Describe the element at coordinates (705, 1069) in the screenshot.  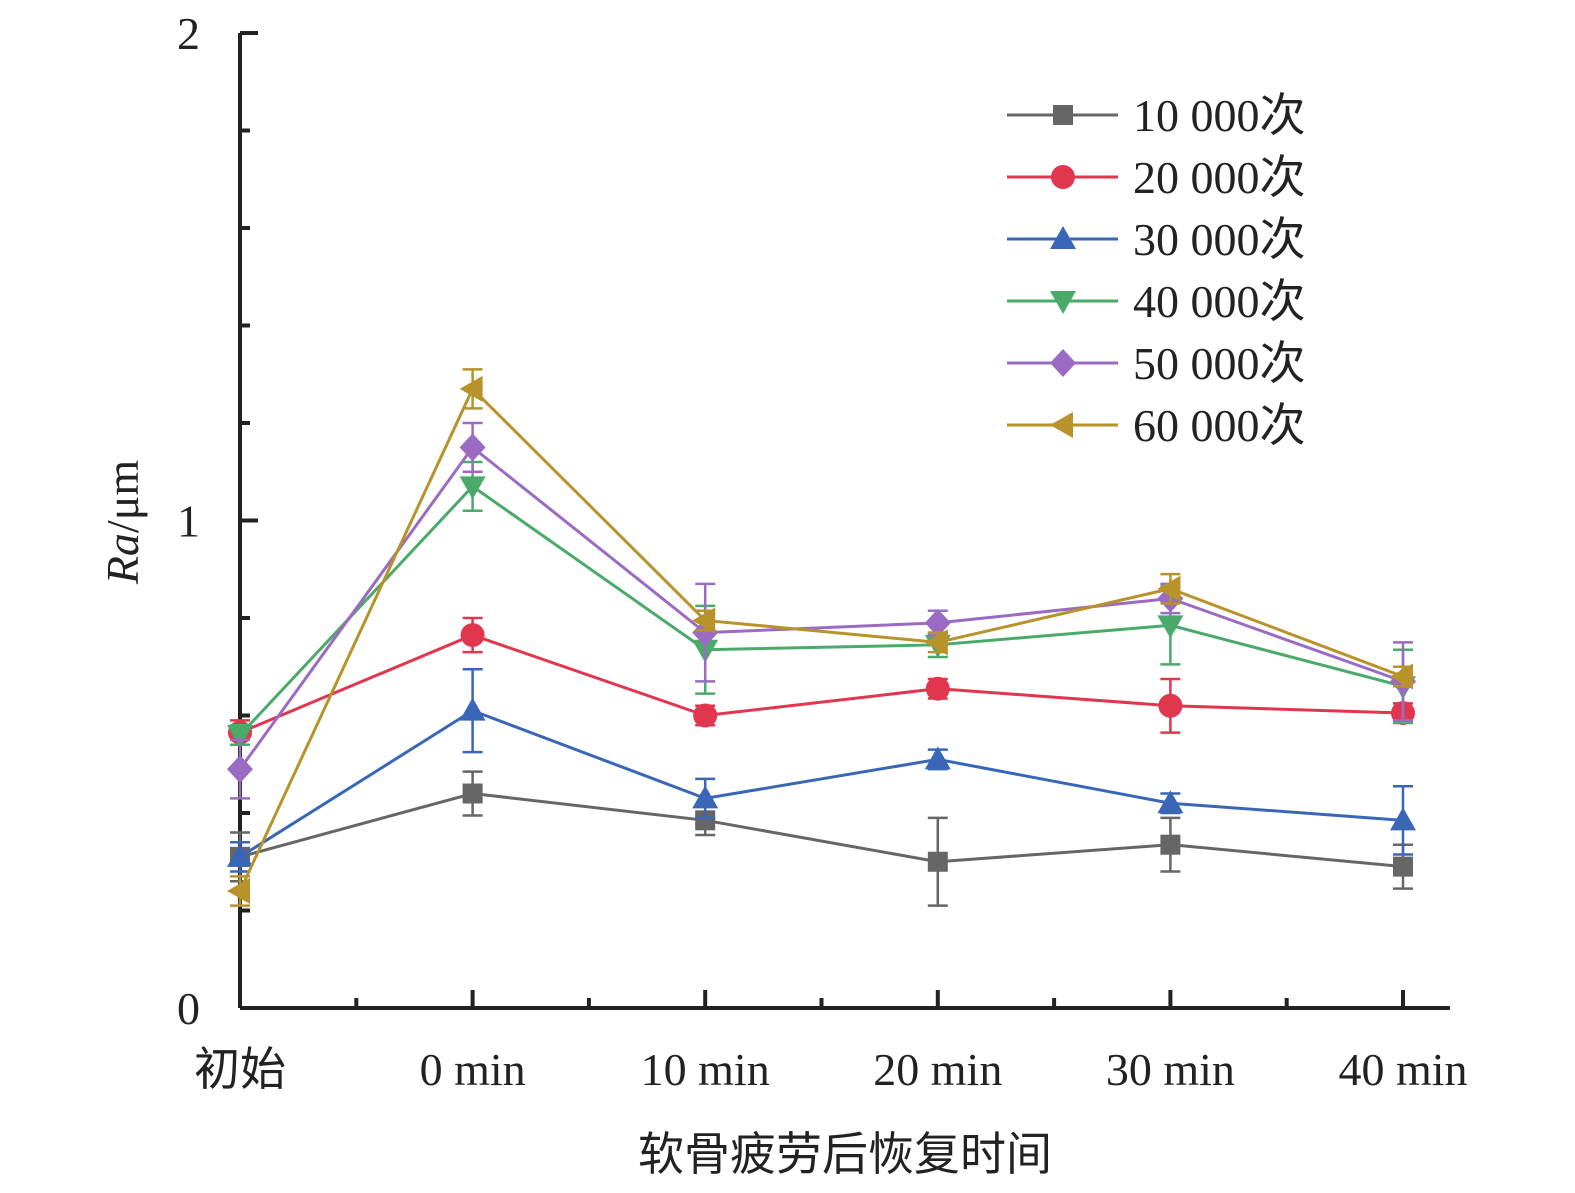
I see `x-tick-label: 10 min` at that location.